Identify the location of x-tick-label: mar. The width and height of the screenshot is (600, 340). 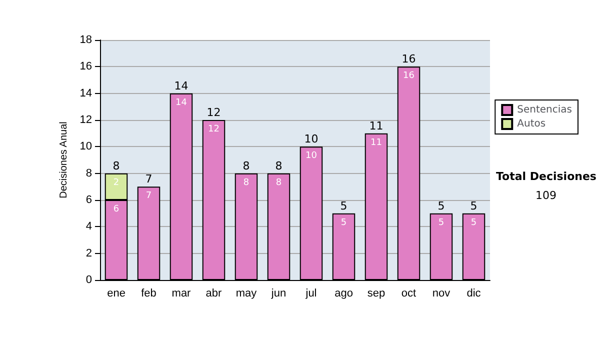
(182, 294).